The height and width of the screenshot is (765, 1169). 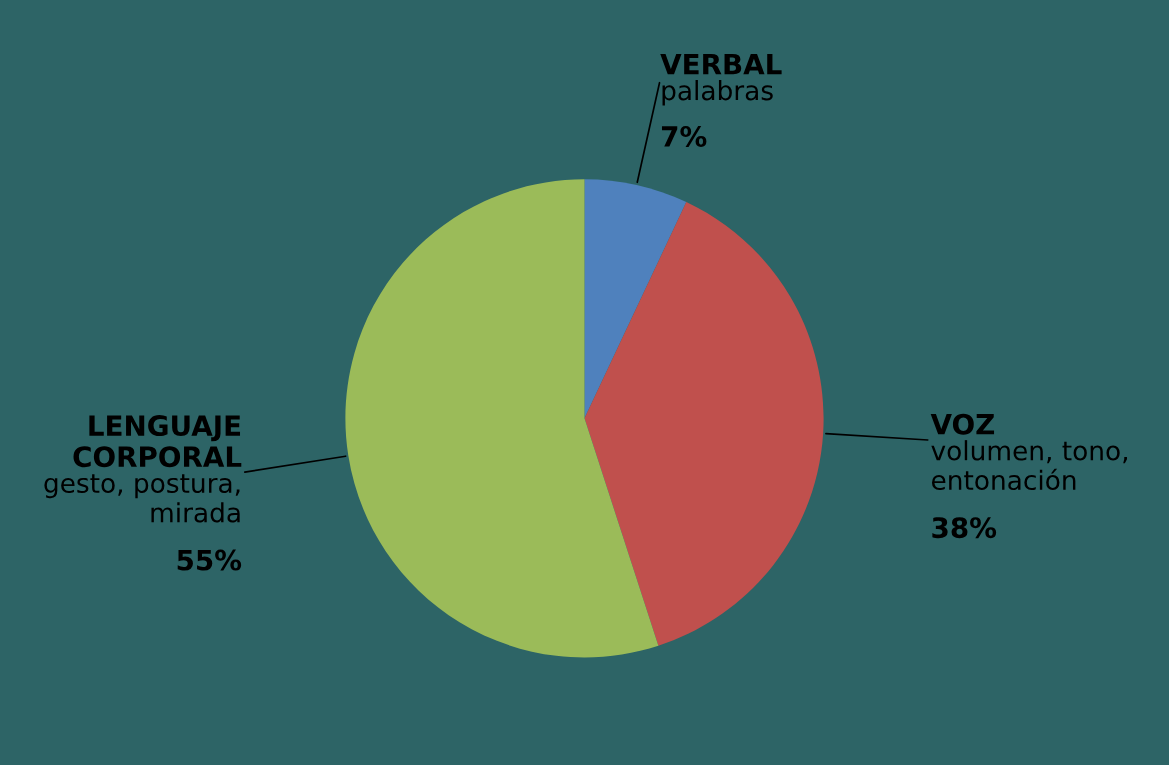 What do you see at coordinates (964, 528) in the screenshot?
I see `data-label: 38%` at bounding box center [964, 528].